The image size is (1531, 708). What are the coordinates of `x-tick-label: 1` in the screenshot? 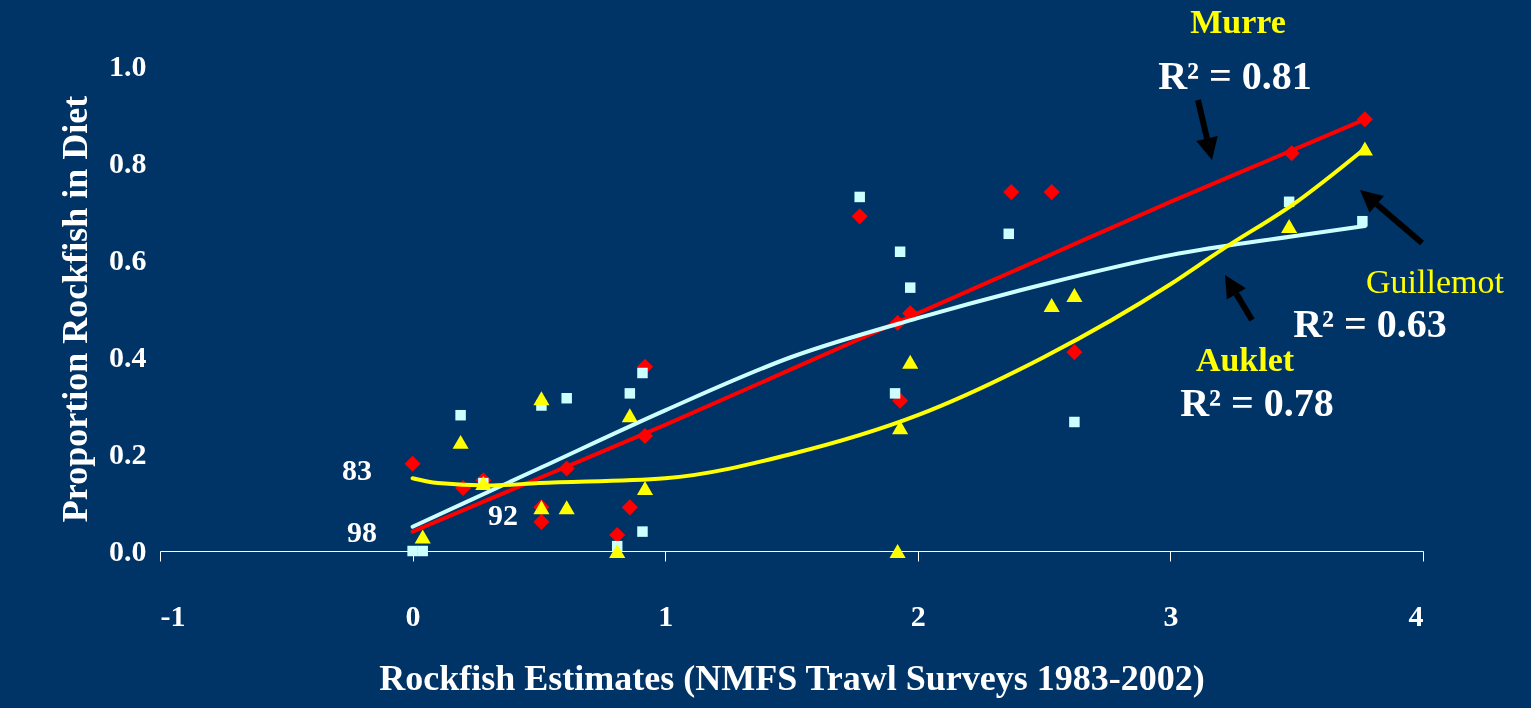 It's located at (666, 615).